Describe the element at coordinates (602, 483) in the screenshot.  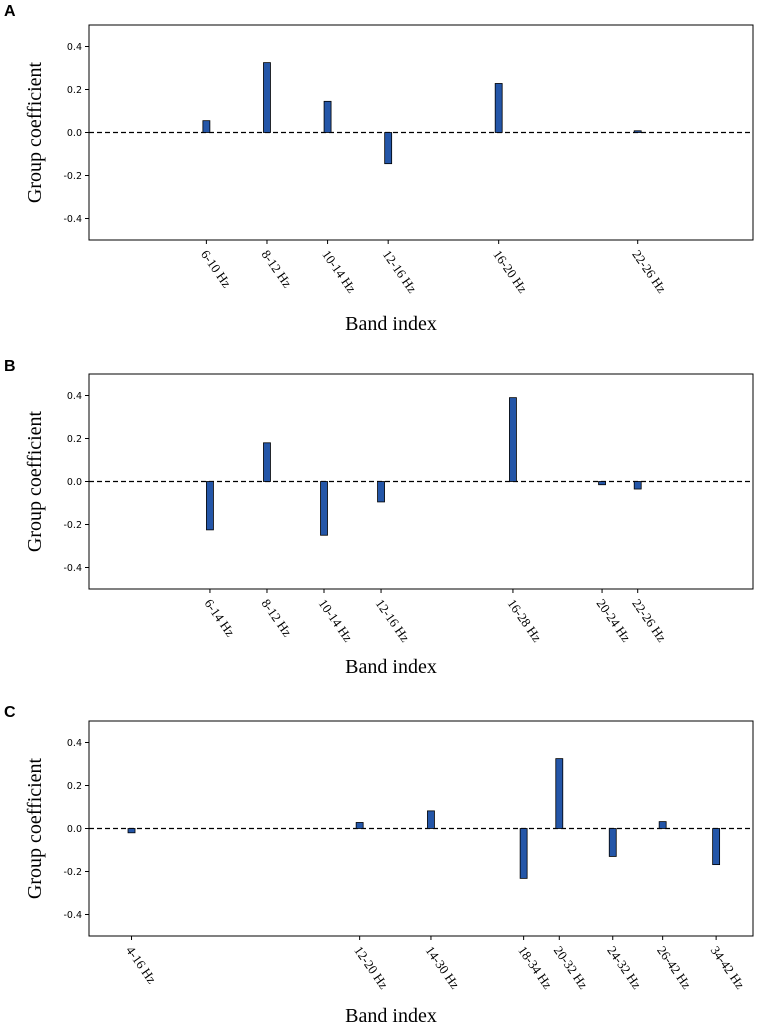
I see `bar-20-24-hz` at that location.